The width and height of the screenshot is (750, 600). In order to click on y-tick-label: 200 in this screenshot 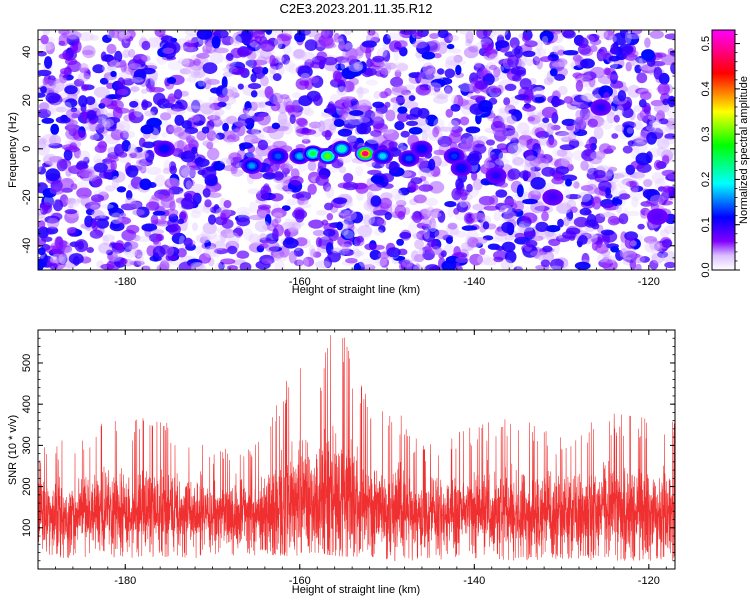, I will do `click(27, 486)`.